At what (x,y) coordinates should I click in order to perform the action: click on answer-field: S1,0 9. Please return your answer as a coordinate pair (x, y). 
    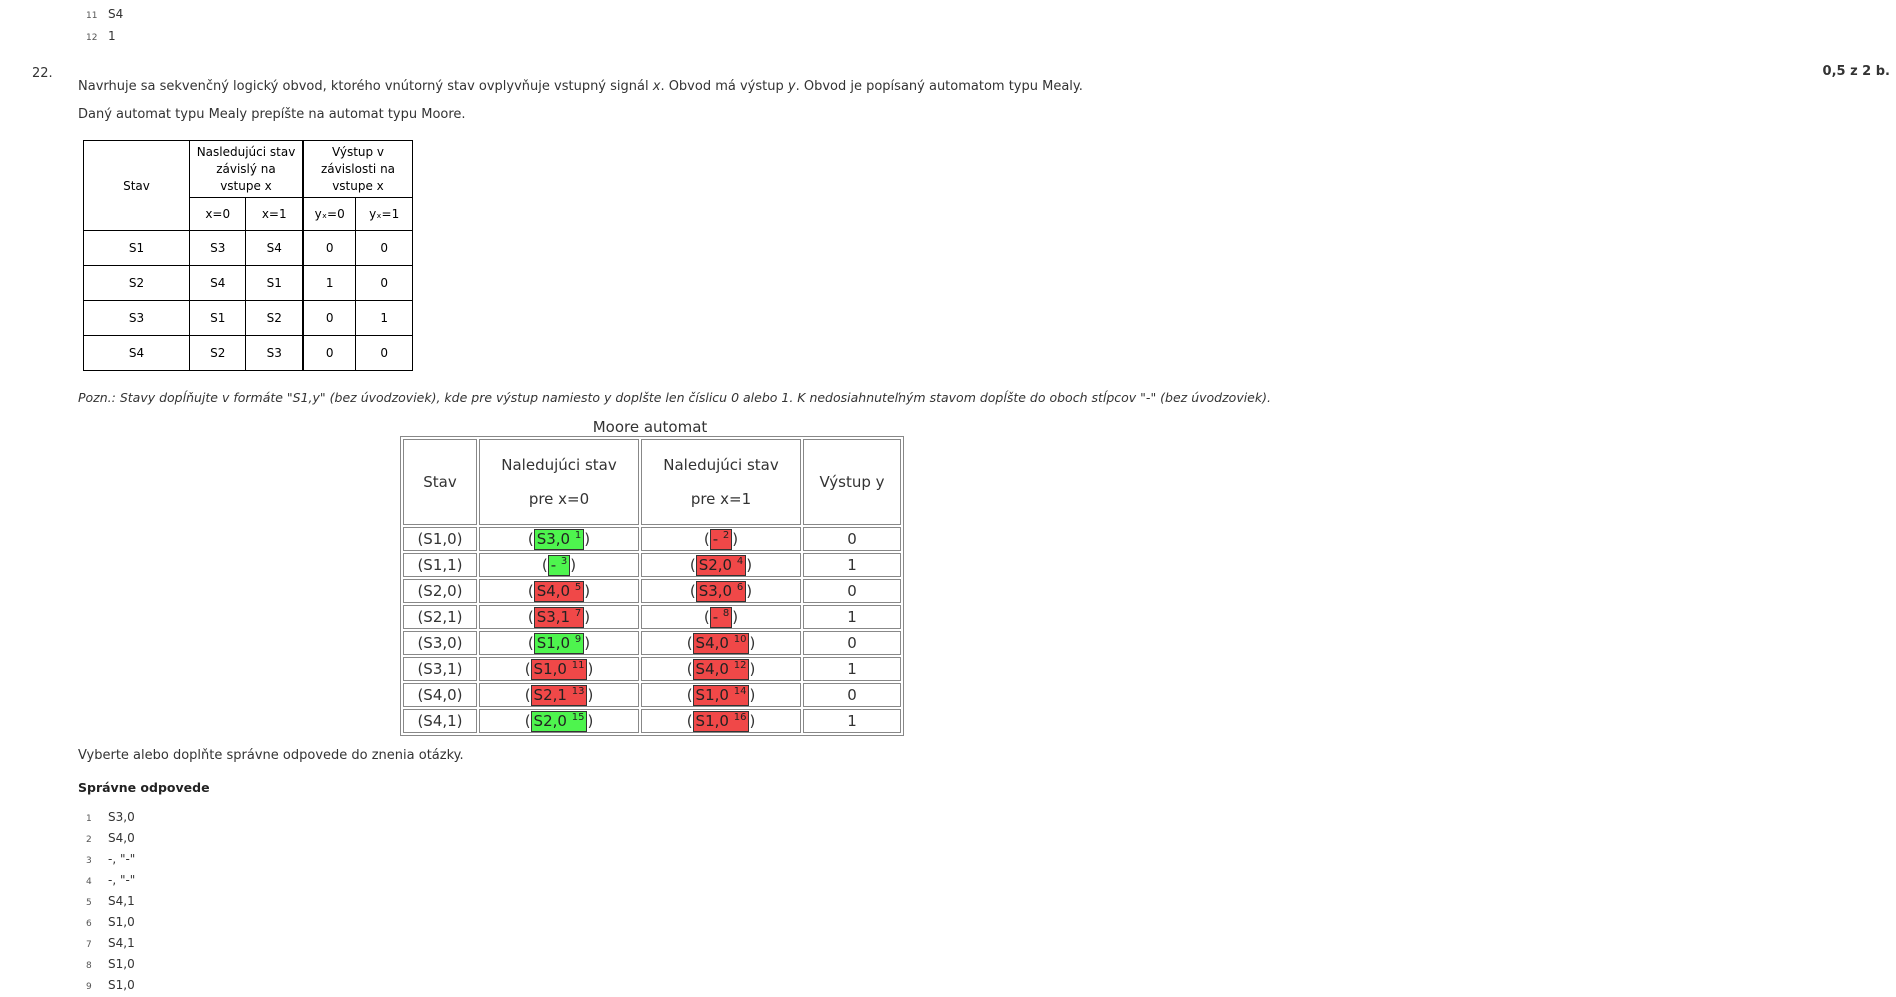
    Looking at the image, I should click on (559, 643).